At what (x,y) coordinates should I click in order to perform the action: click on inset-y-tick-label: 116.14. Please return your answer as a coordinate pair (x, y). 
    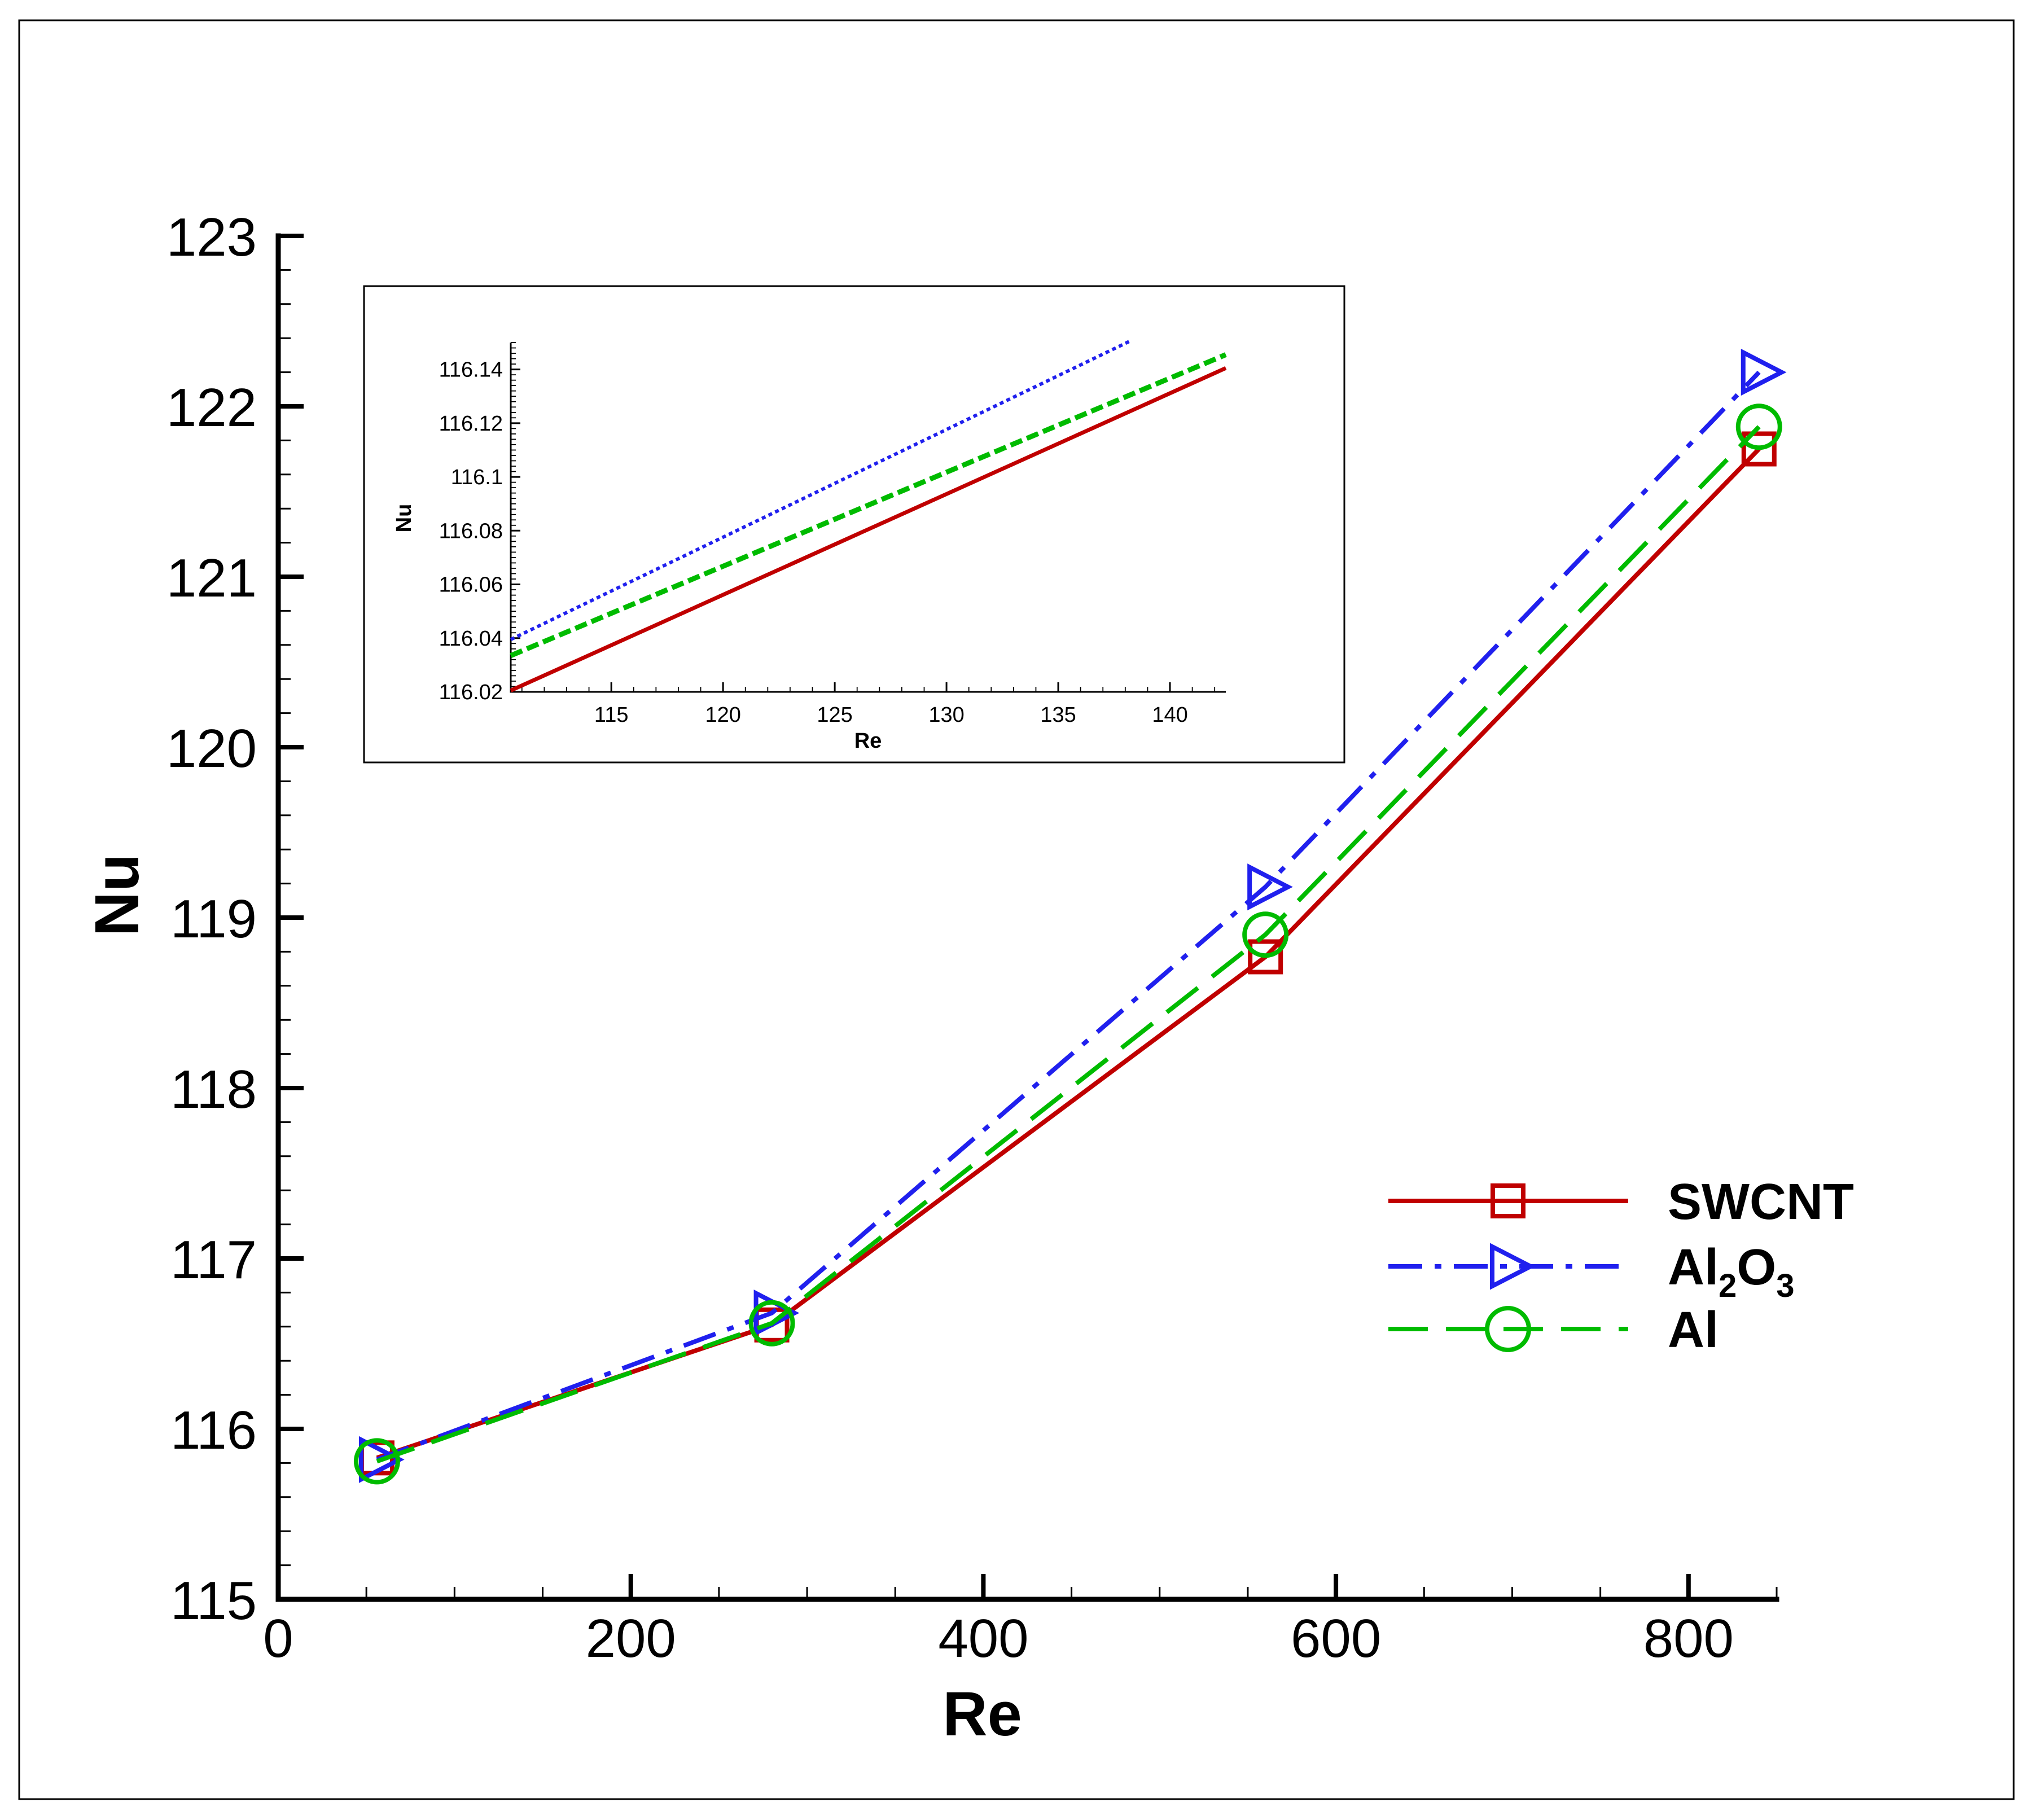
    Looking at the image, I should click on (471, 370).